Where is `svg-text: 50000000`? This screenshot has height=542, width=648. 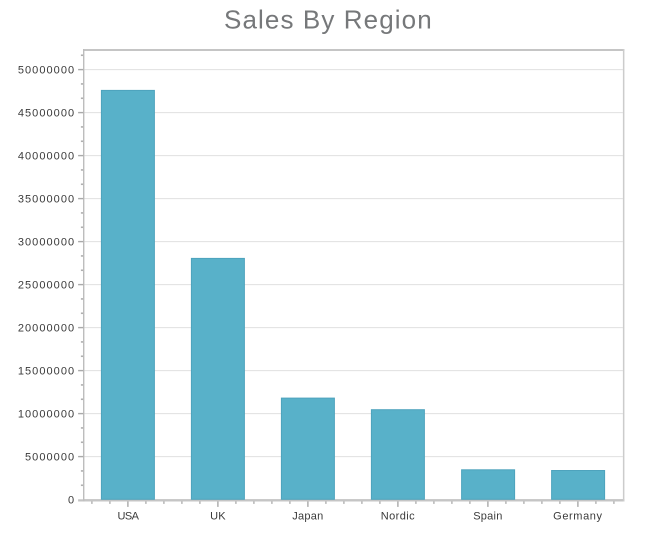 svg-text: 50000000 is located at coordinates (46, 71).